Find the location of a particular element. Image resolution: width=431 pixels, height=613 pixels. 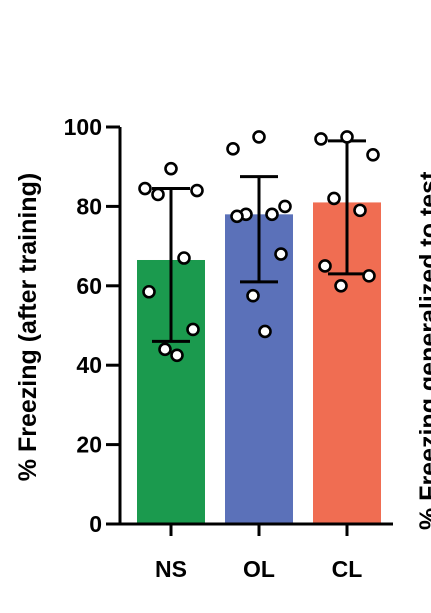

x-tick-label-cl: CL is located at coordinates (347, 569).